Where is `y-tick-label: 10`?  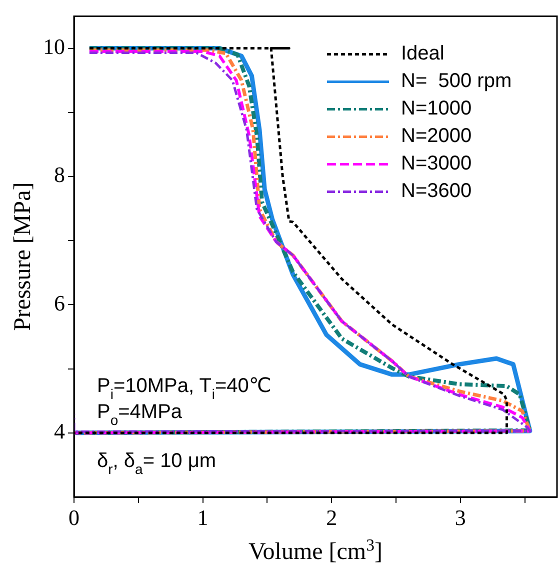
y-tick-label: 10 is located at coordinates (54, 47).